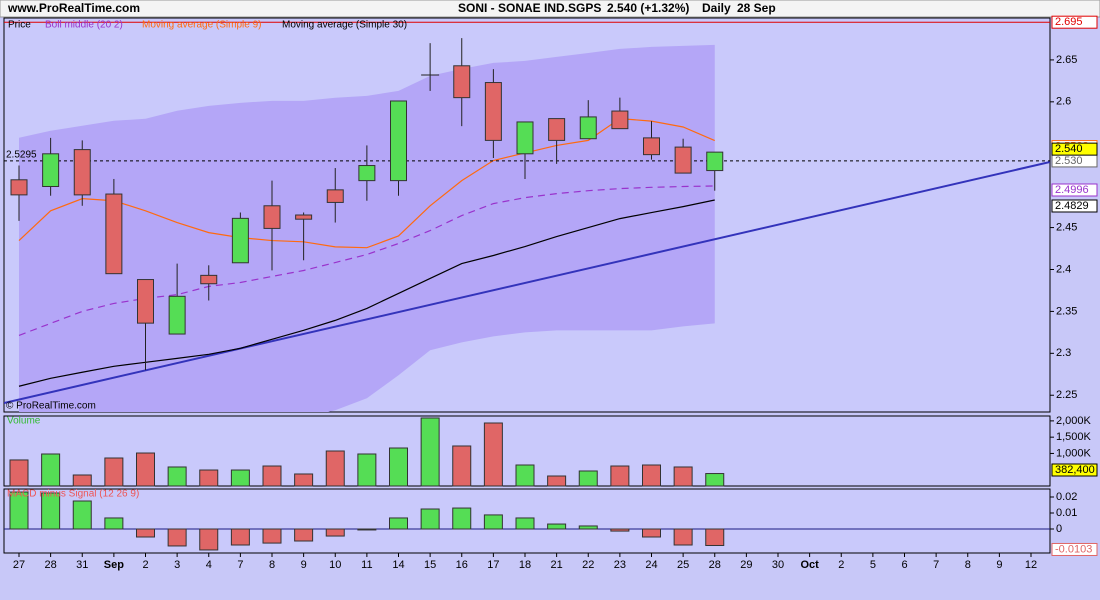 Image resolution: width=1100 pixels, height=600 pixels. What do you see at coordinates (557, 565) in the screenshot?
I see `x-tick-label: 21` at bounding box center [557, 565].